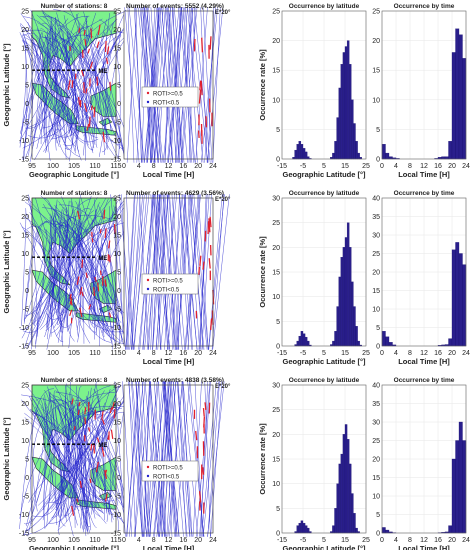 The image size is (474, 550). I want to click on map-x-axis-label: Geographic Longitude [°], so click(74, 547).